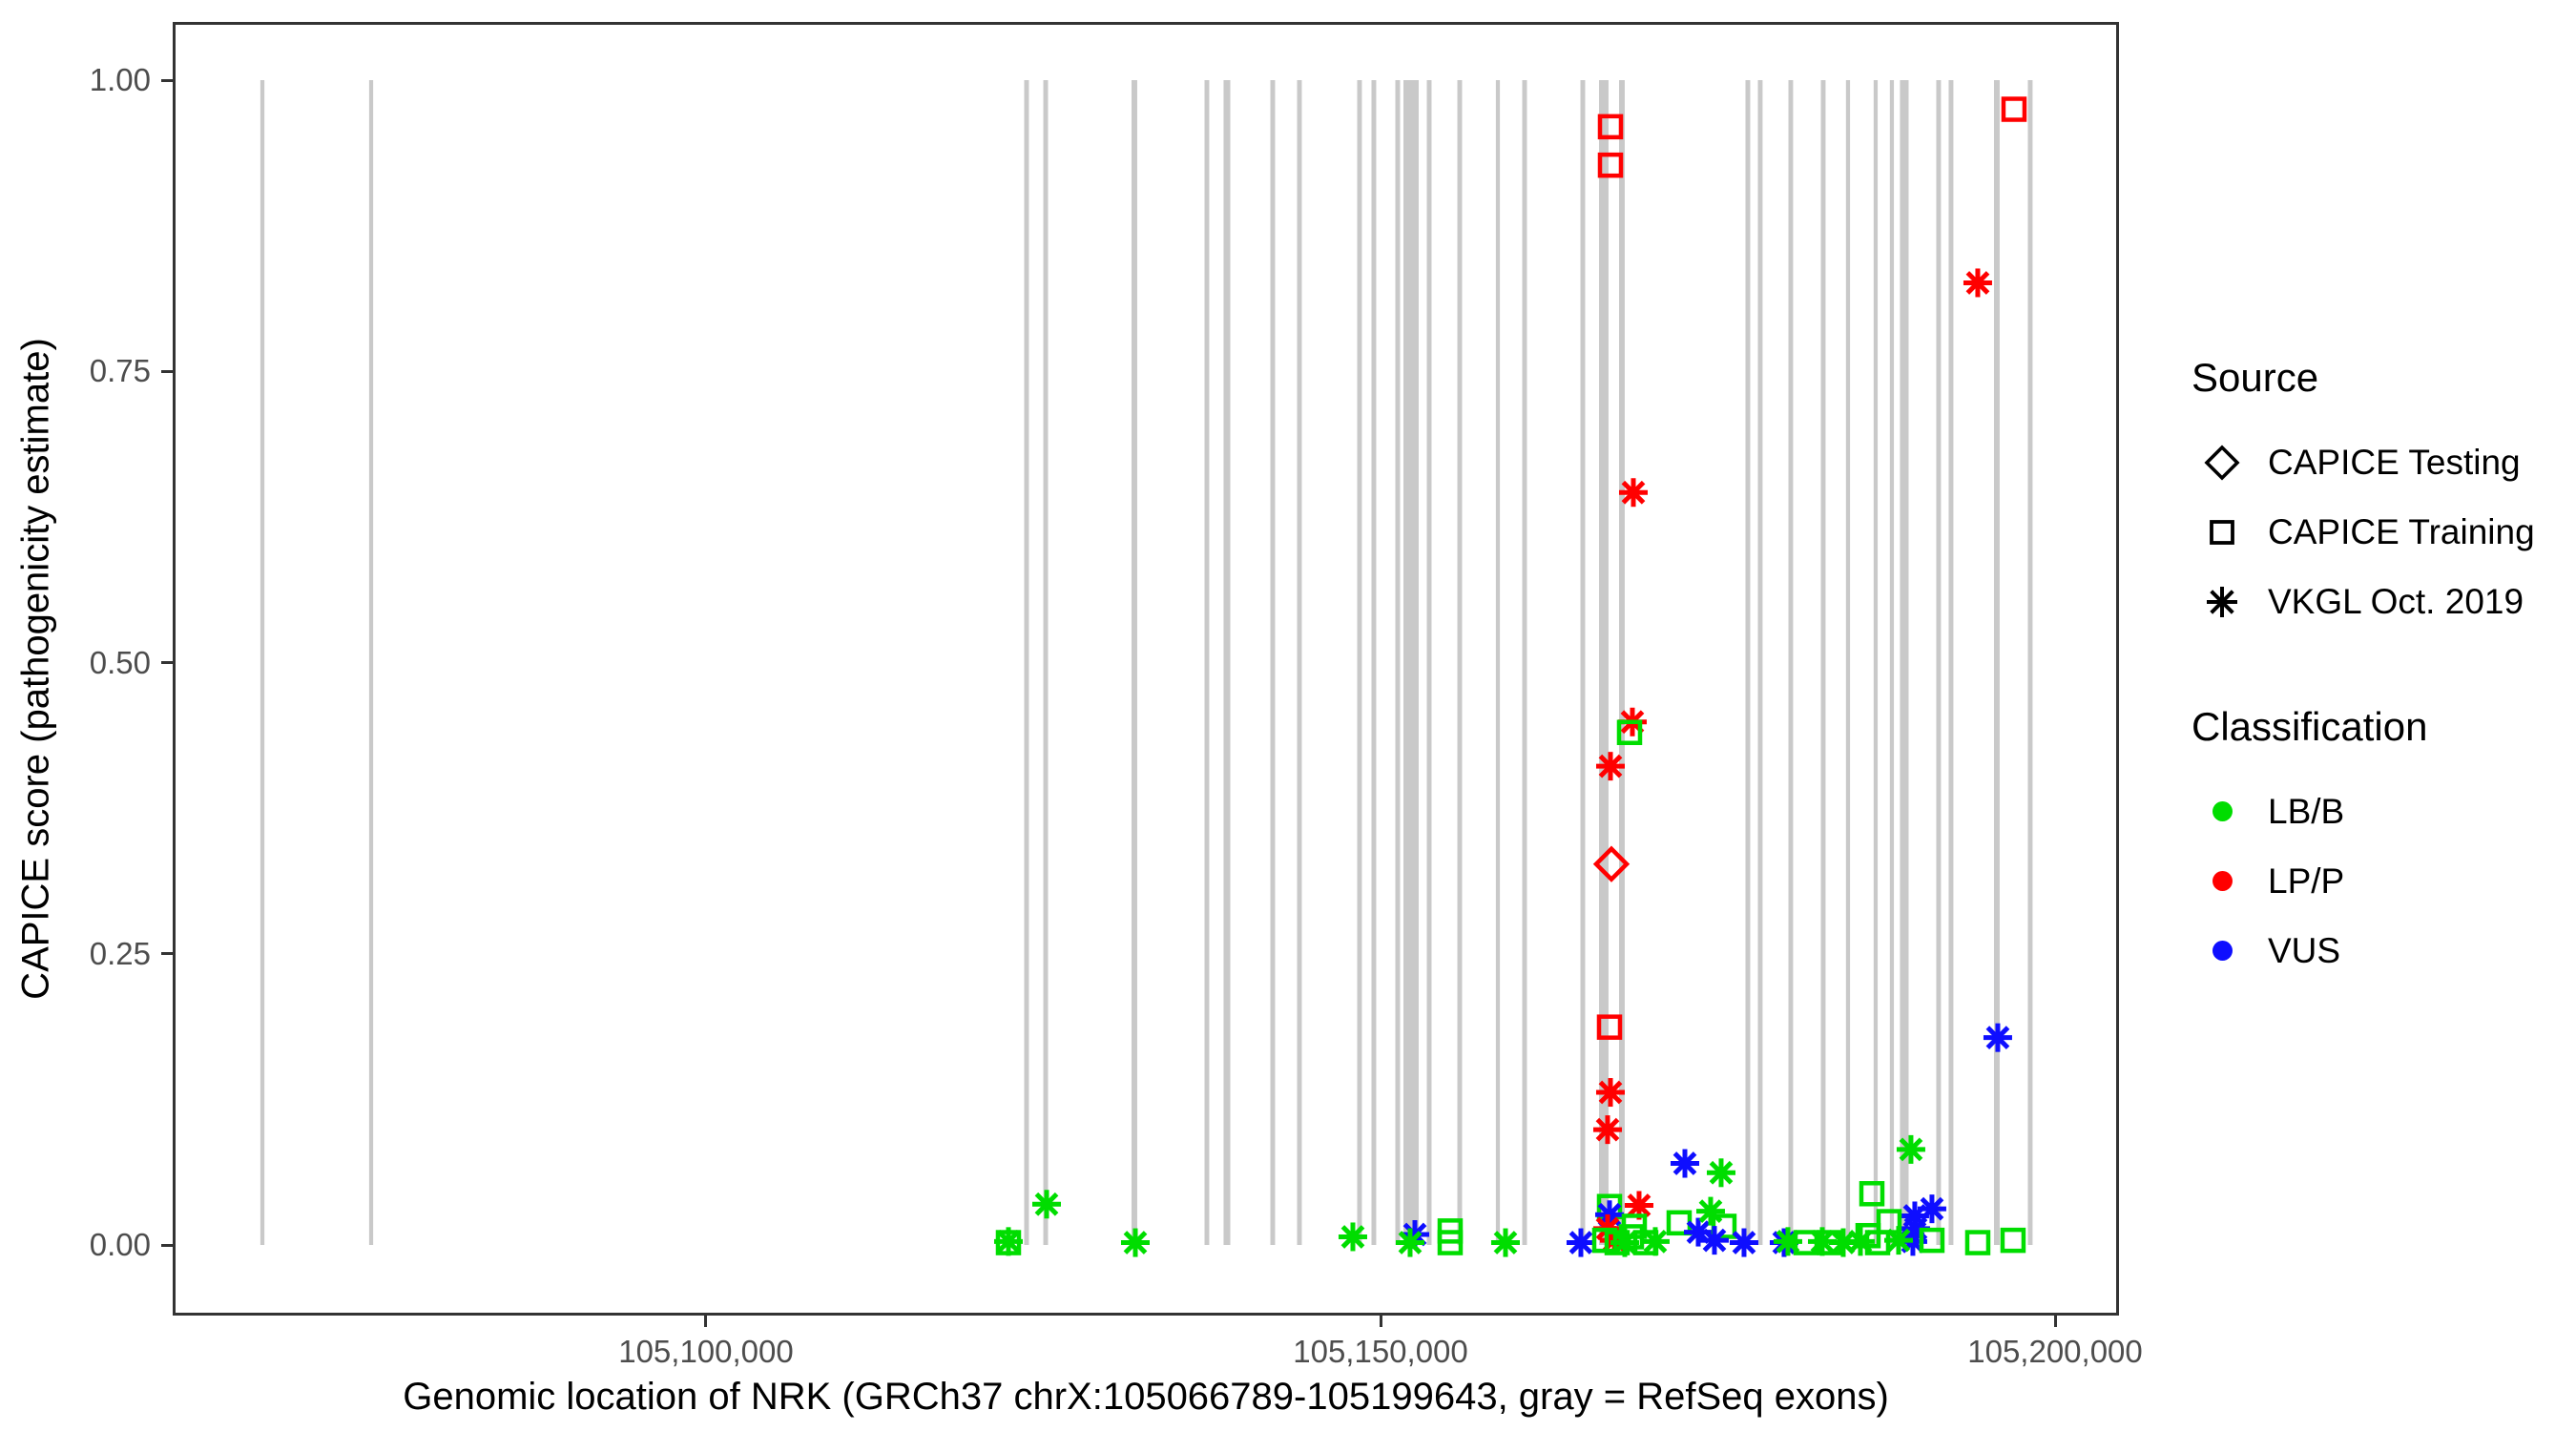 The image size is (2576, 1431). I want to click on red-dot-icon, so click(2222, 881).